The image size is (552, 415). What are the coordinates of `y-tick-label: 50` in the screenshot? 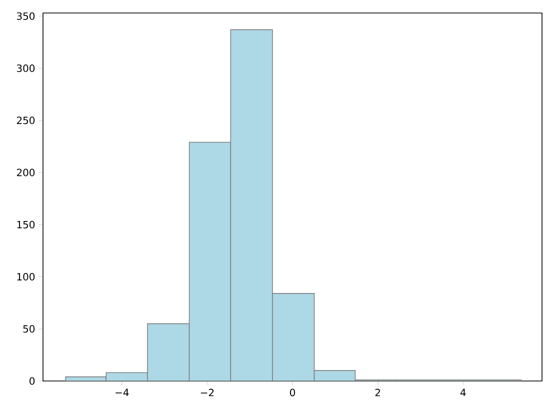 It's located at (29, 329).